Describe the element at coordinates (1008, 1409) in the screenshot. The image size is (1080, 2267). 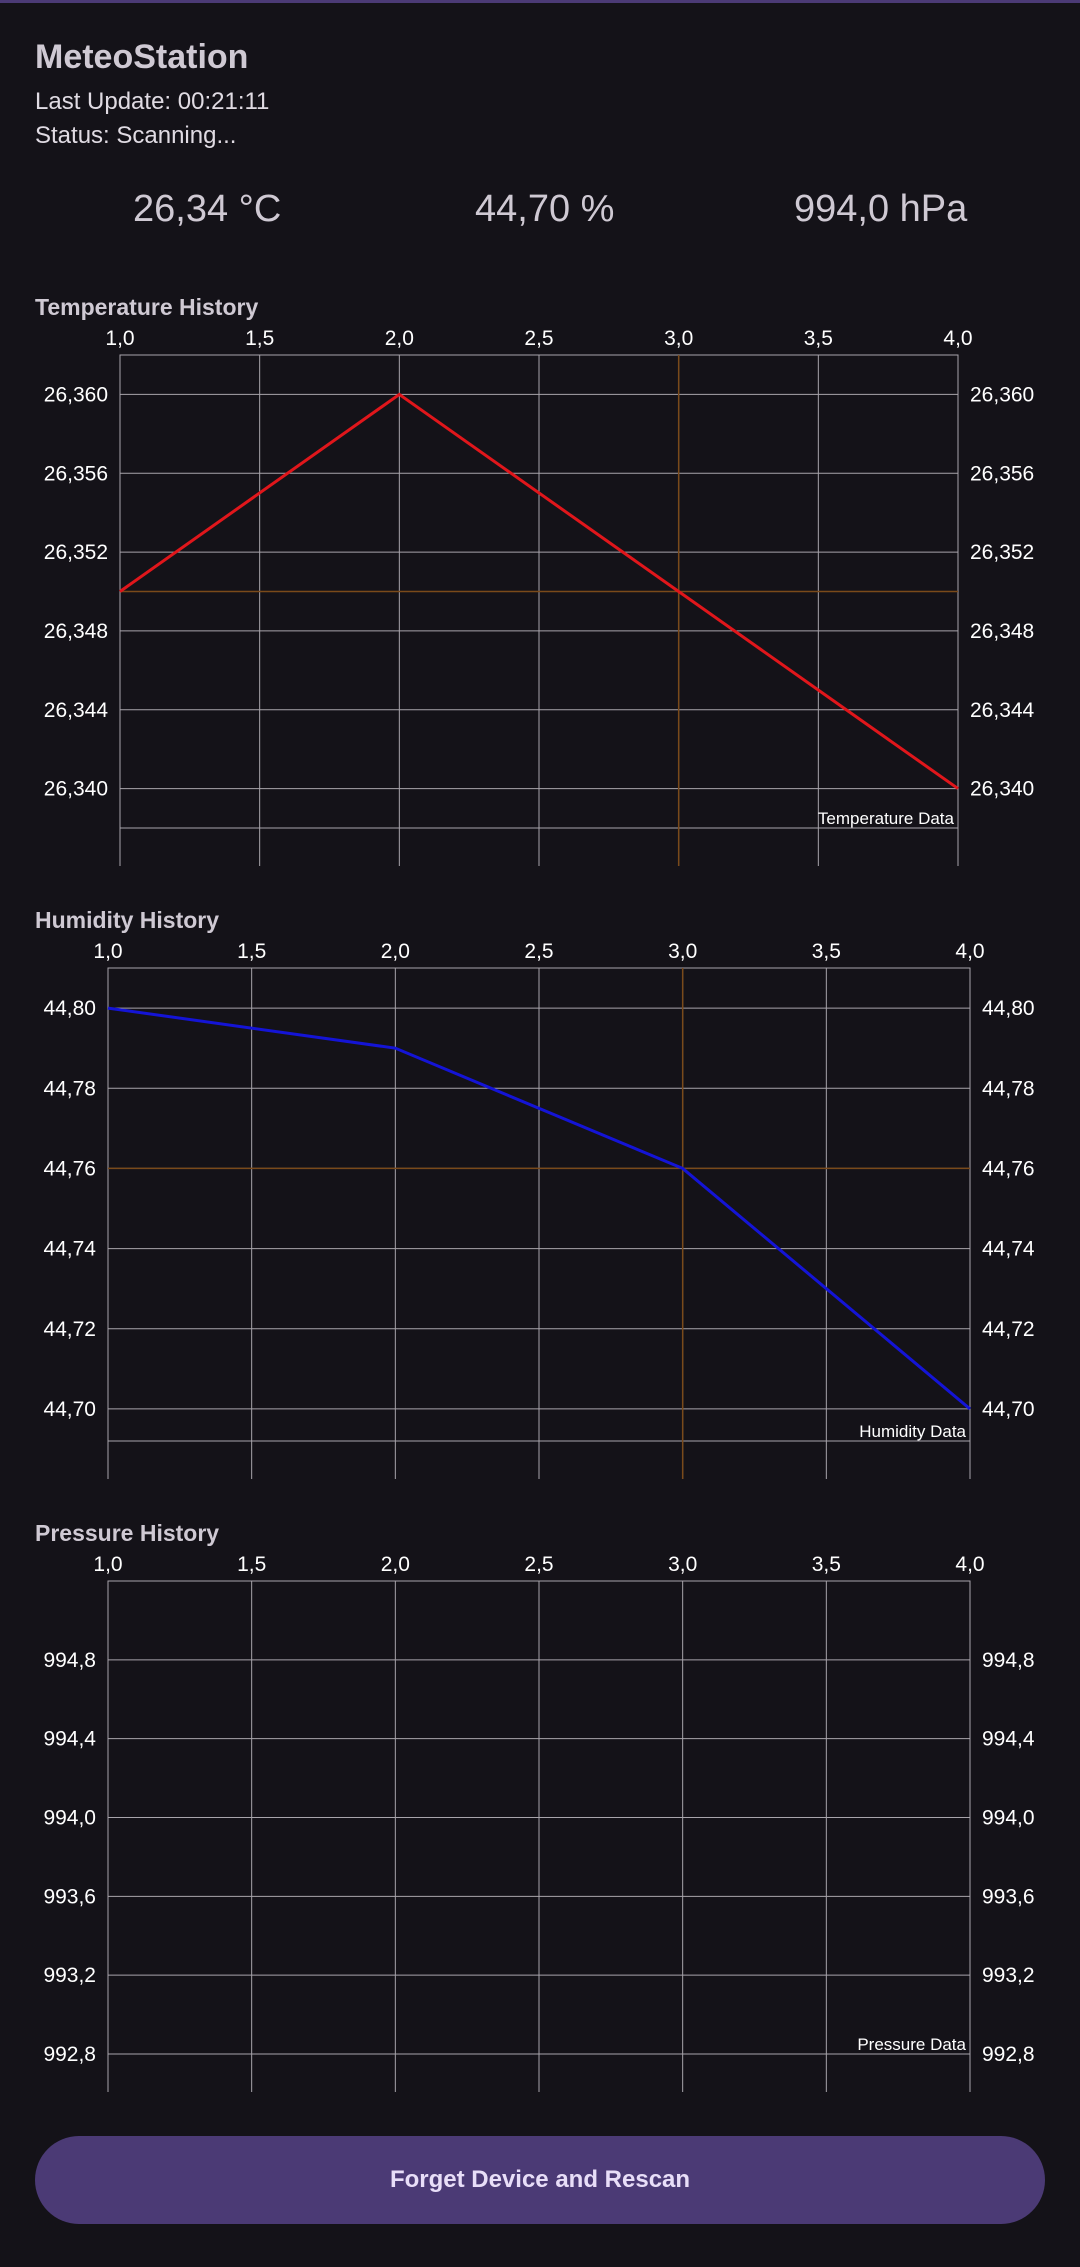
I see `y-tick-label-right: 44,70` at that location.